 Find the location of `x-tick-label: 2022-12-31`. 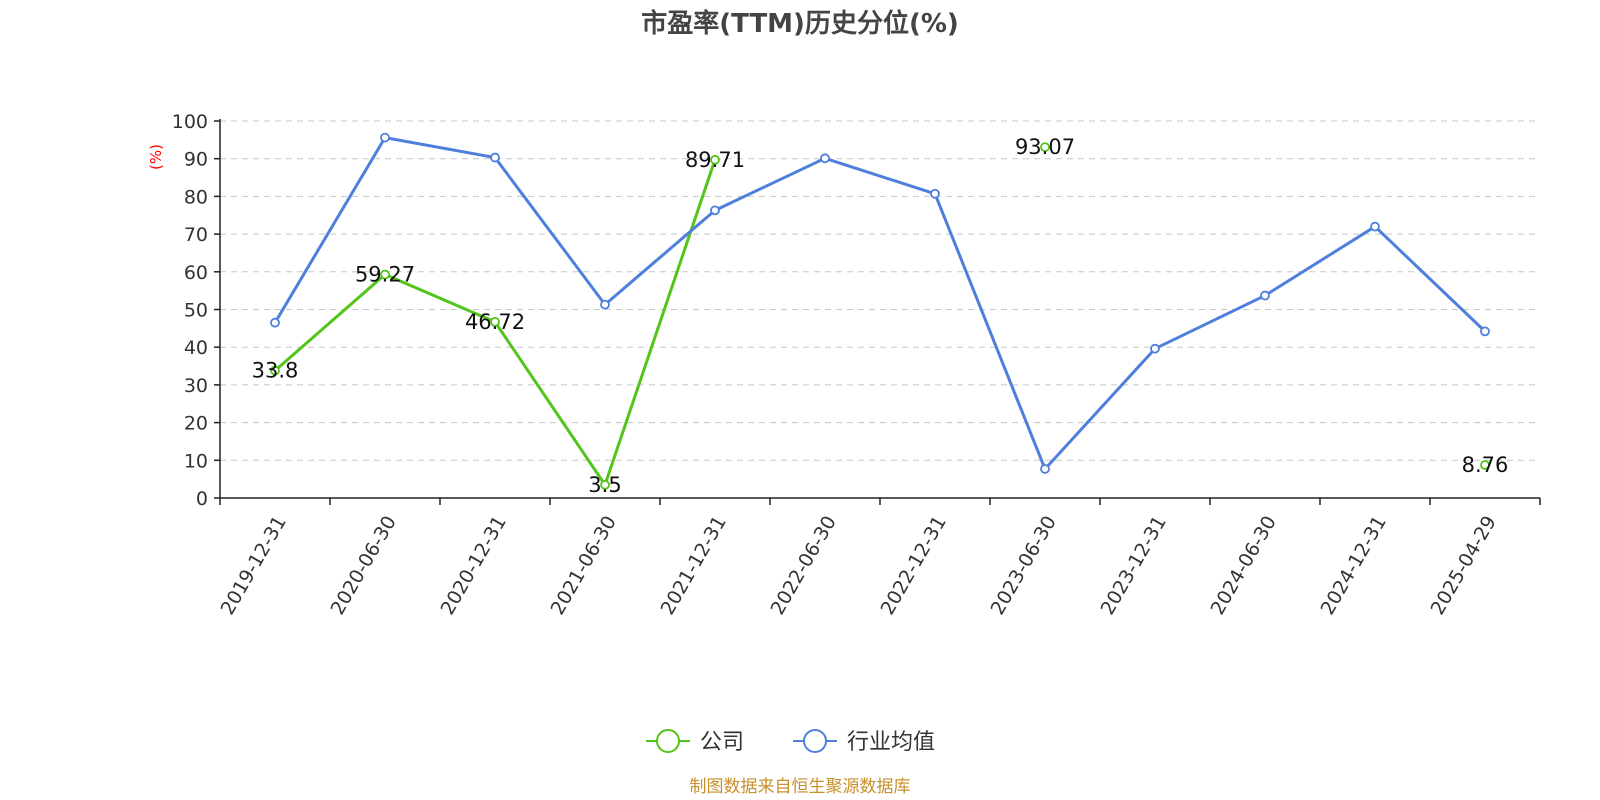

x-tick-label: 2022-12-31 is located at coordinates (914, 565).